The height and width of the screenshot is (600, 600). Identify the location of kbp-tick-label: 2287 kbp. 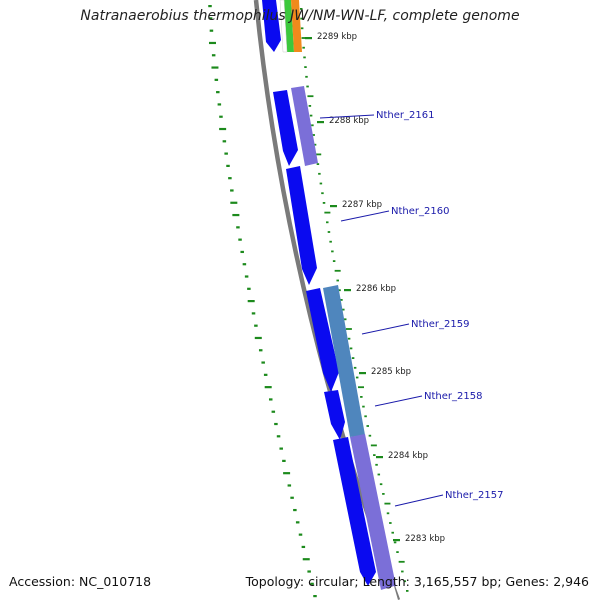
(362, 205).